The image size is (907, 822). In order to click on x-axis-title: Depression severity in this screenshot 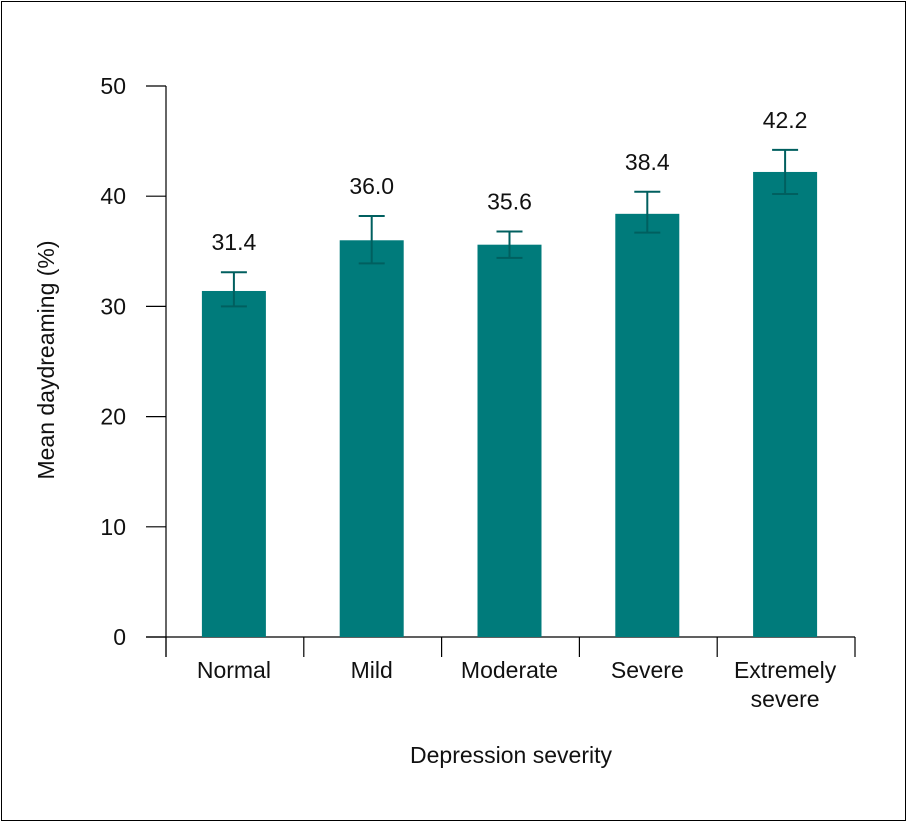, I will do `click(511, 755)`.